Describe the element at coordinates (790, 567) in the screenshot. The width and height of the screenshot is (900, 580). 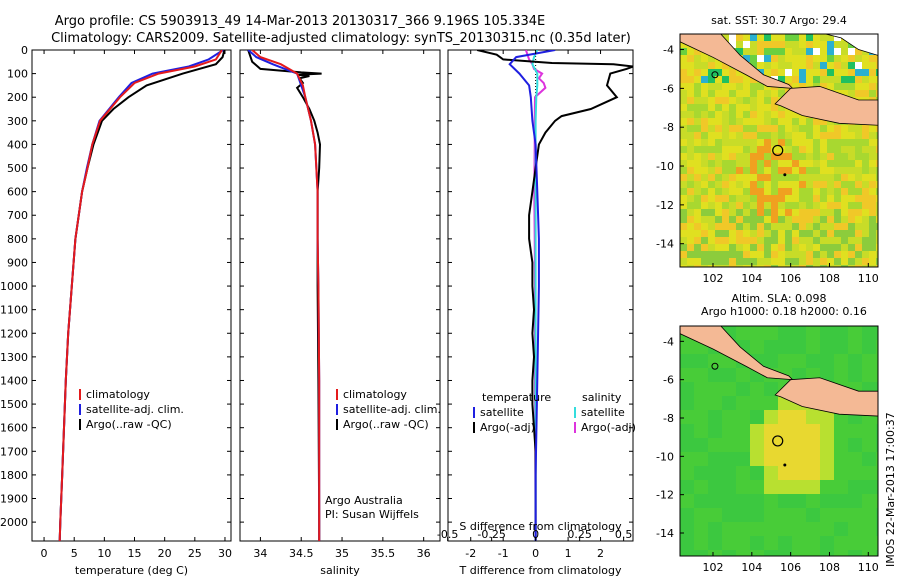
I see `x-tick-label: 106` at that location.